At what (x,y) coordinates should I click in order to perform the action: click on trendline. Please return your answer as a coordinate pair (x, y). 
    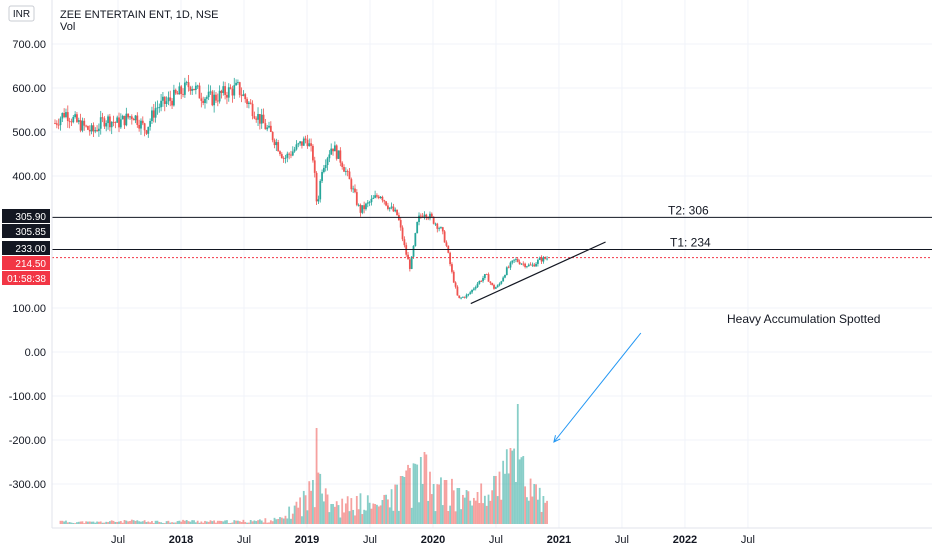
    Looking at the image, I should click on (538, 273).